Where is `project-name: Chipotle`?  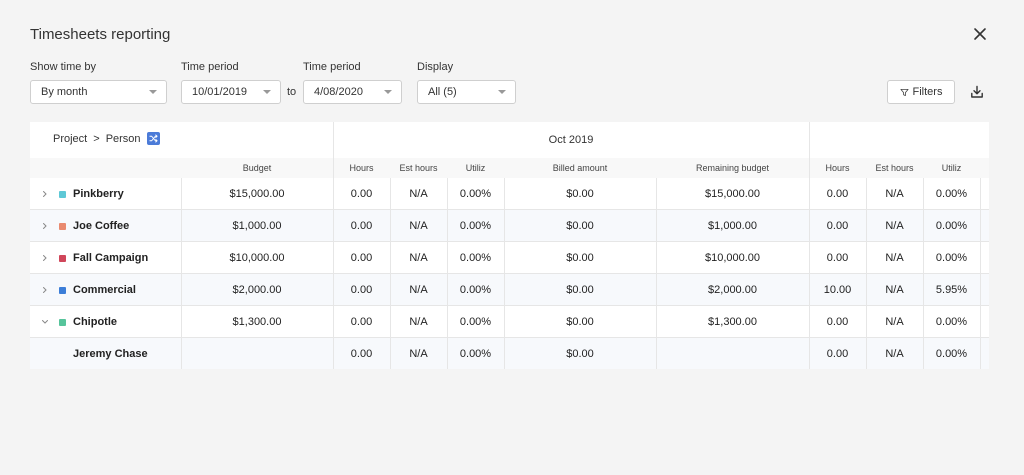 project-name: Chipotle is located at coordinates (95, 322).